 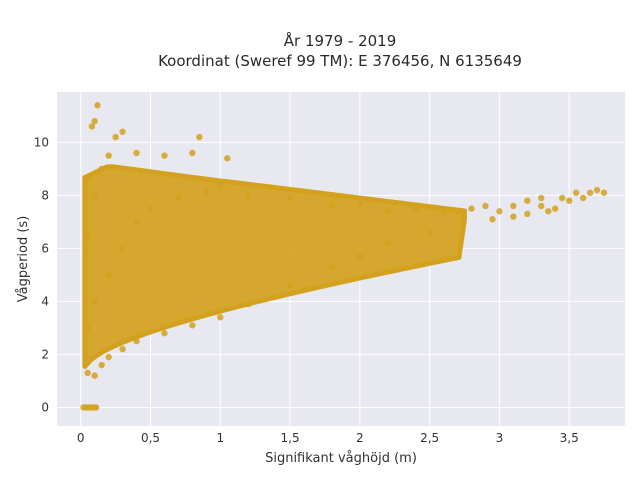 What do you see at coordinates (45, 407) in the screenshot?
I see `y-tick-label: 0` at bounding box center [45, 407].